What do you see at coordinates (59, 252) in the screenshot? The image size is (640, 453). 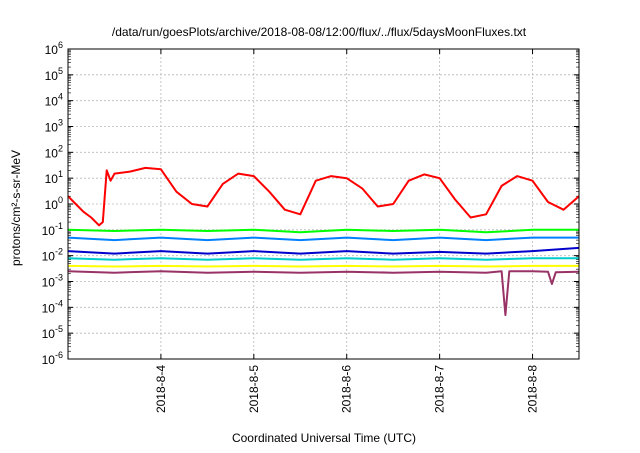 I see `y-tick-exponent: -2` at bounding box center [59, 252].